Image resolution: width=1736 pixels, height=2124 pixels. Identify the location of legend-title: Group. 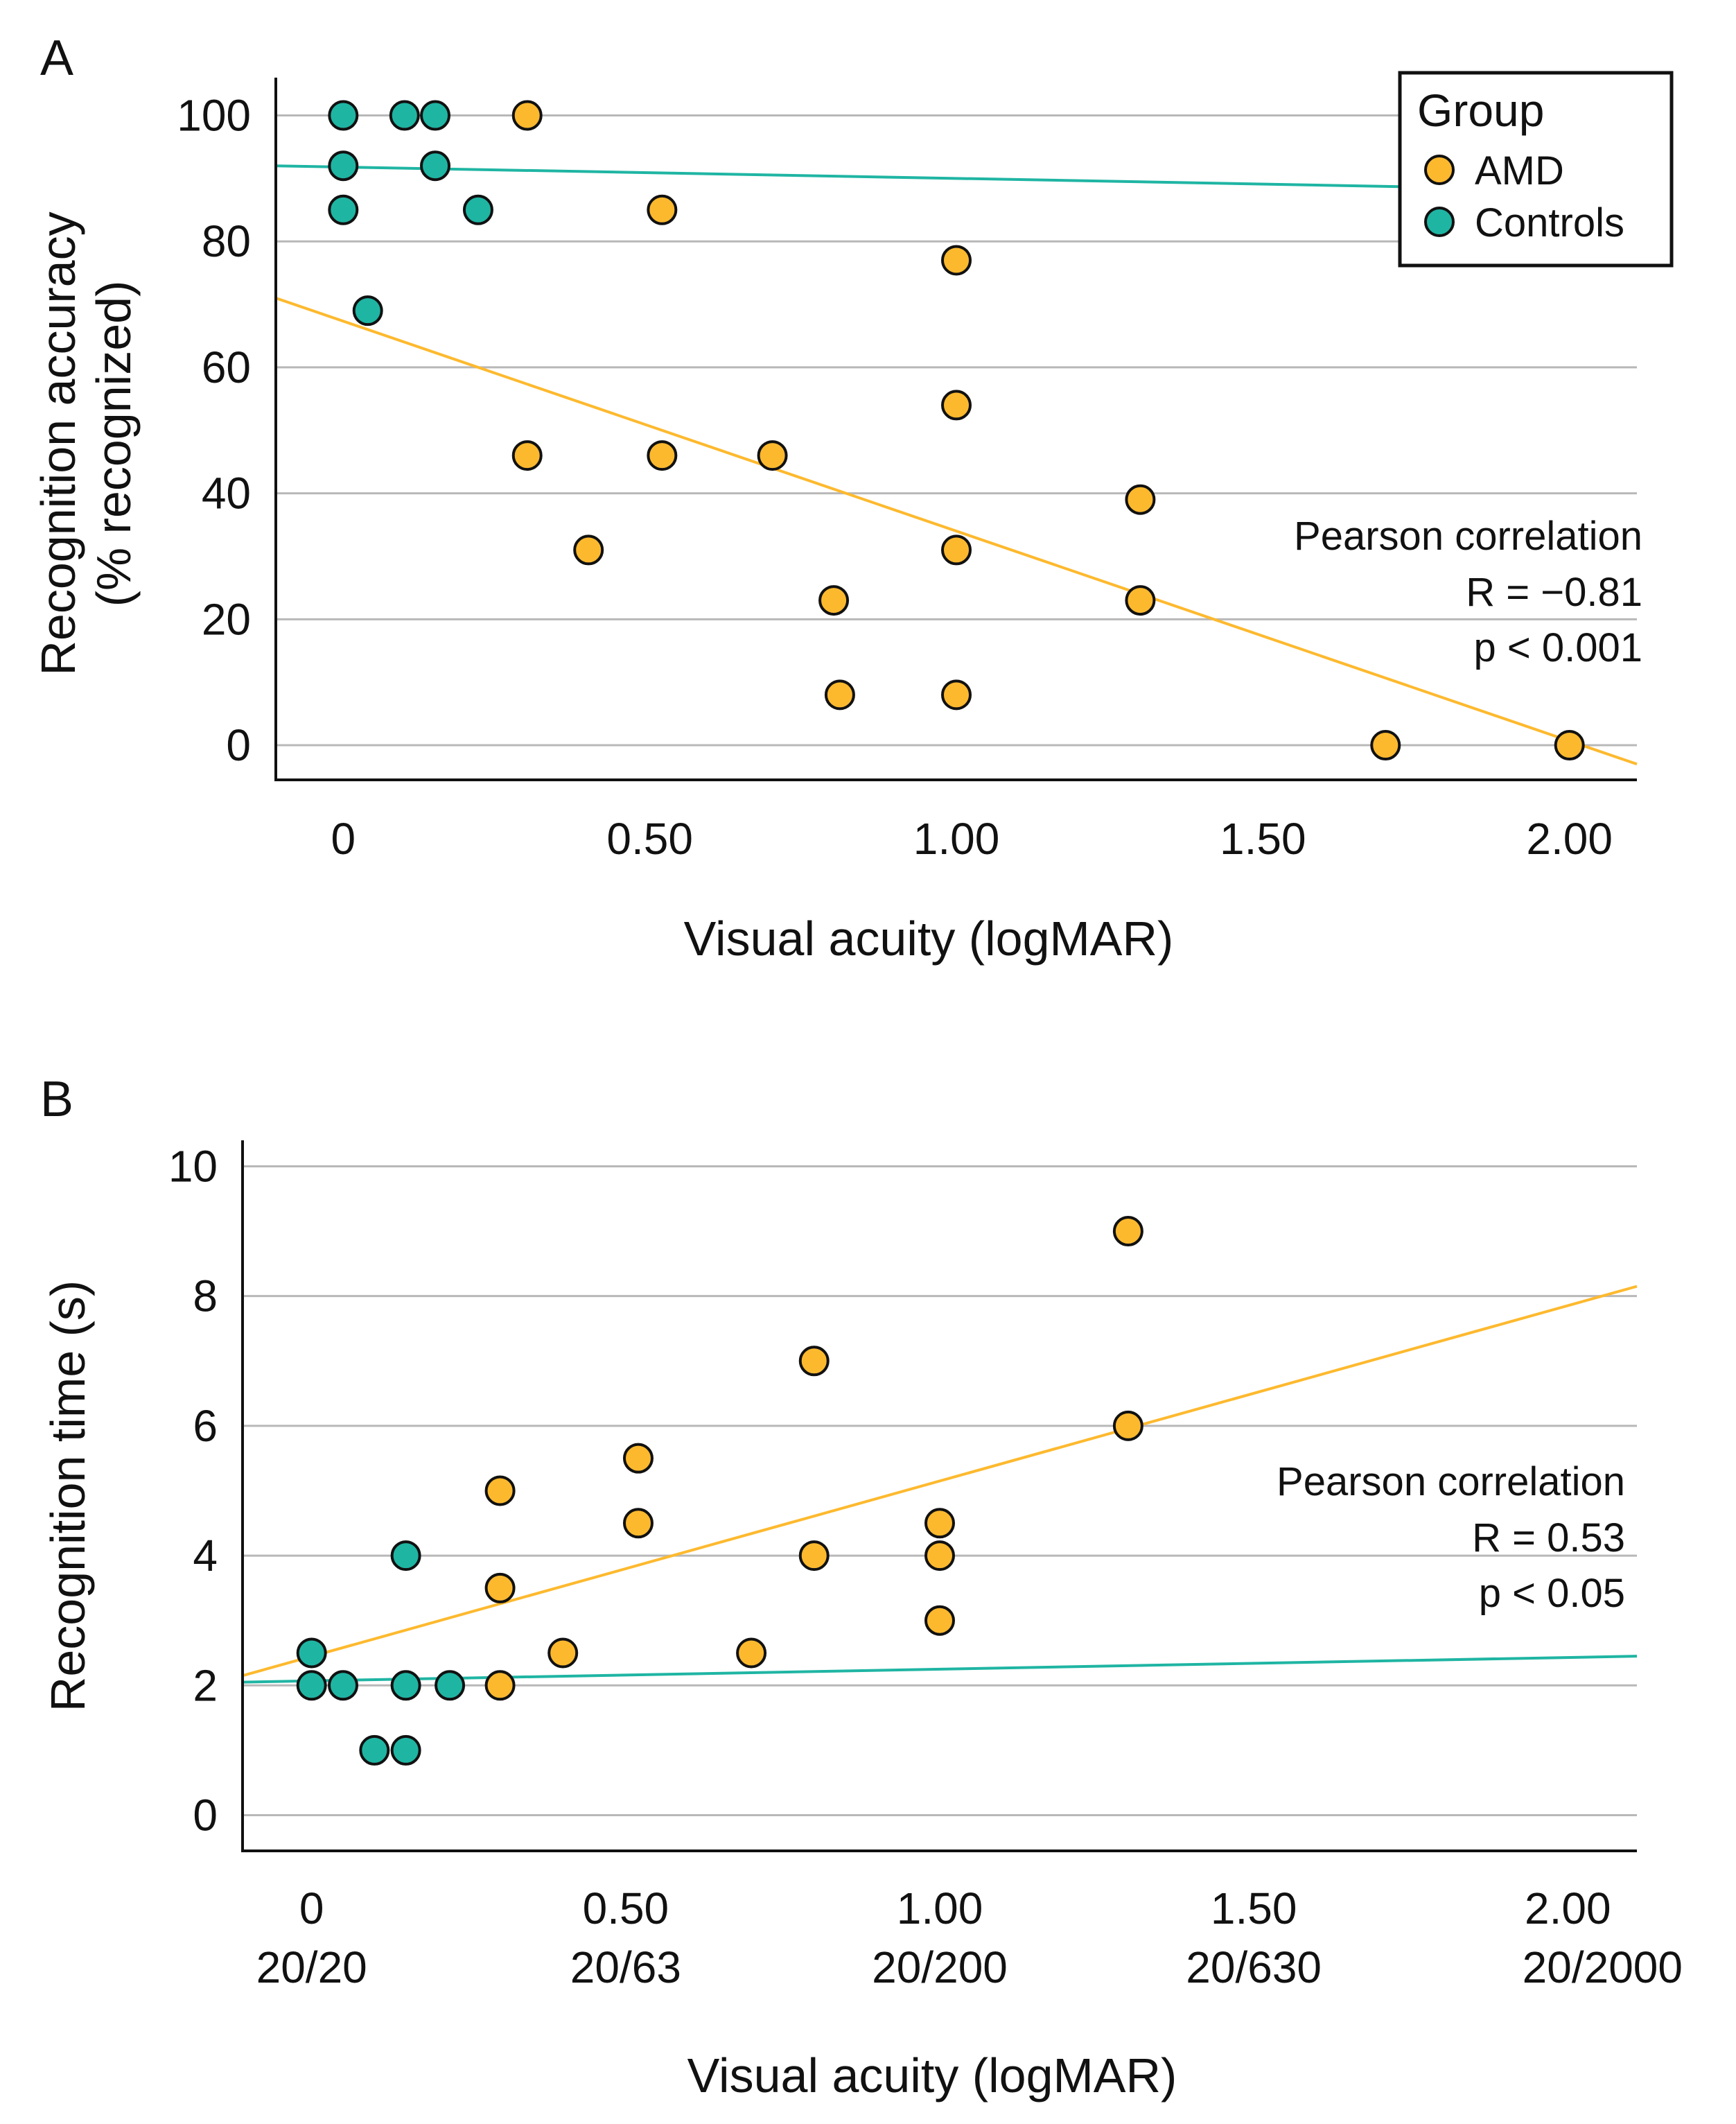
(1481, 110).